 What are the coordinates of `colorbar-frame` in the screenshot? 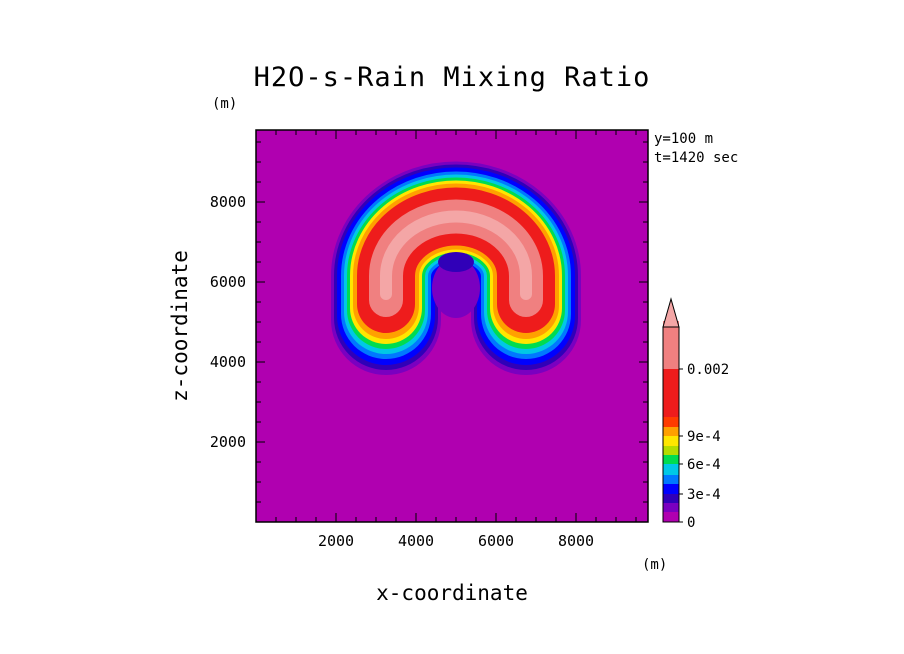 It's located at (671, 424).